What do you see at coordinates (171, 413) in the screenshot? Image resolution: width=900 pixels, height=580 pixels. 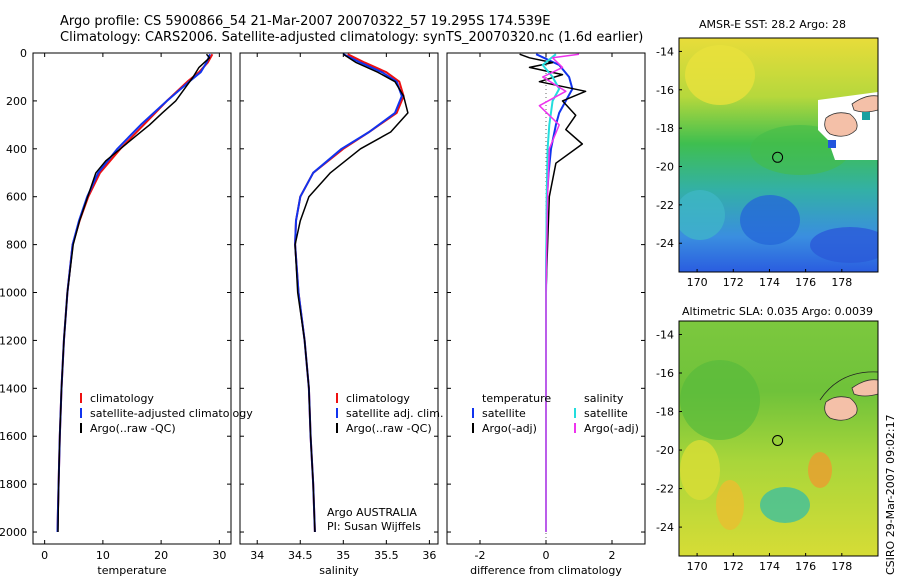 I see `legend-label: satellite-adjusted climatology` at bounding box center [171, 413].